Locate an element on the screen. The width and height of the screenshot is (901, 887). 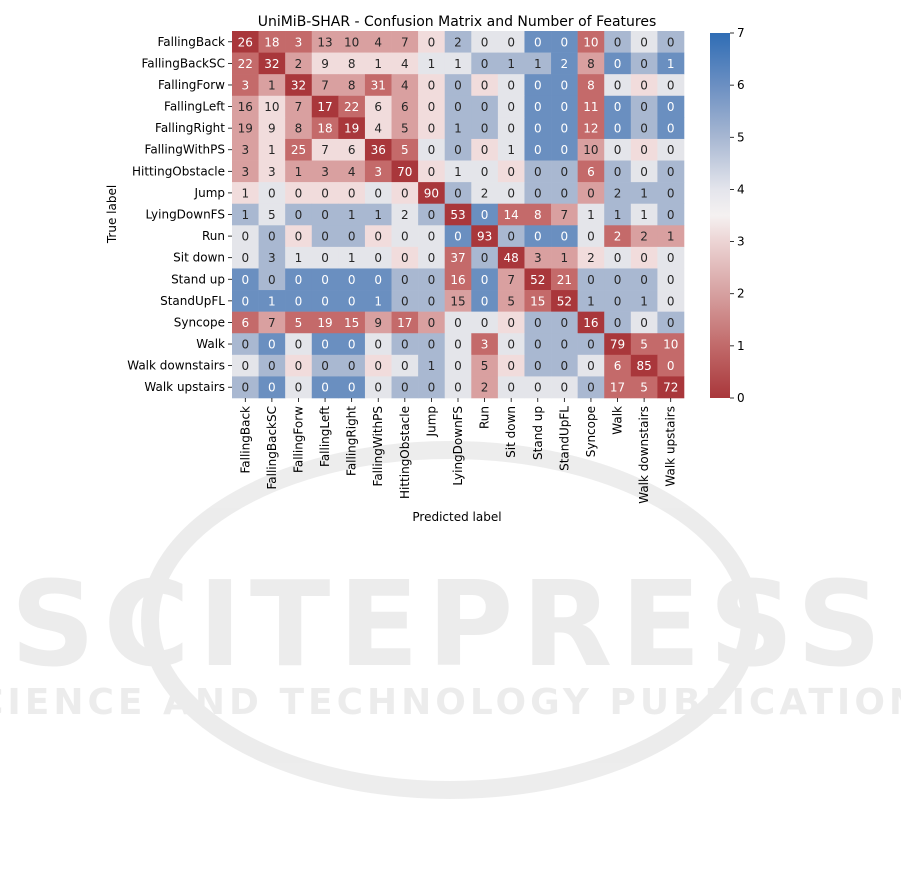
colorbar is located at coordinates (720, 215).